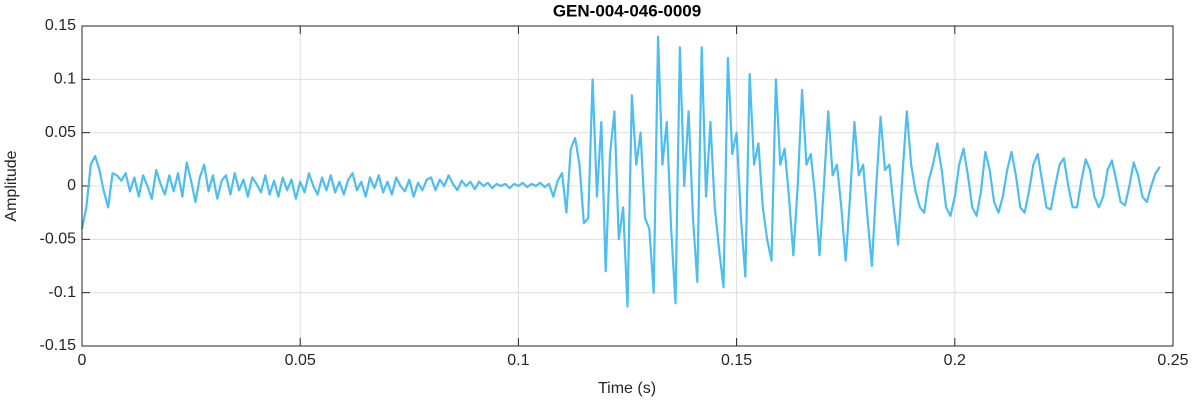 The image size is (1193, 404). What do you see at coordinates (62, 292) in the screenshot?
I see `y-tick-label: -0.1` at bounding box center [62, 292].